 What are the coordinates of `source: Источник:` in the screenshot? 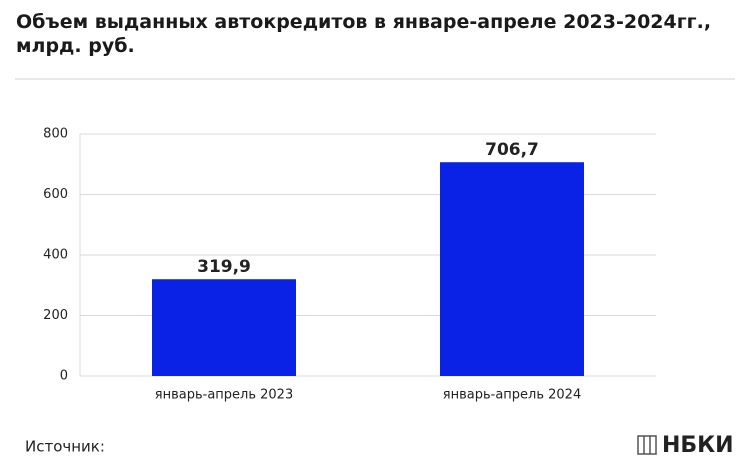 It's located at (65, 447).